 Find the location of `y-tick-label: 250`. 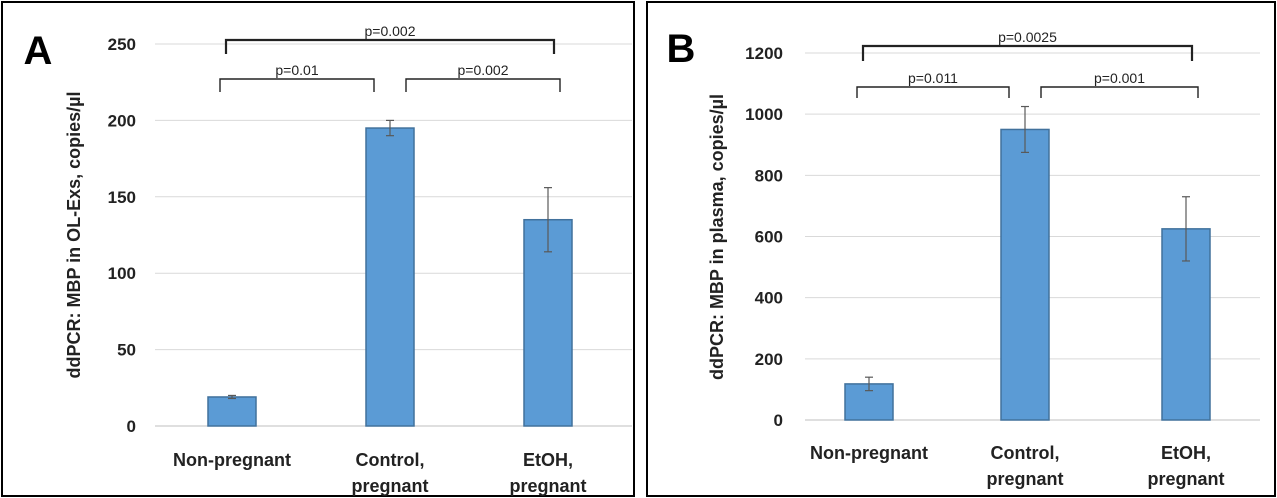

y-tick-label: 250 is located at coordinates (122, 44).